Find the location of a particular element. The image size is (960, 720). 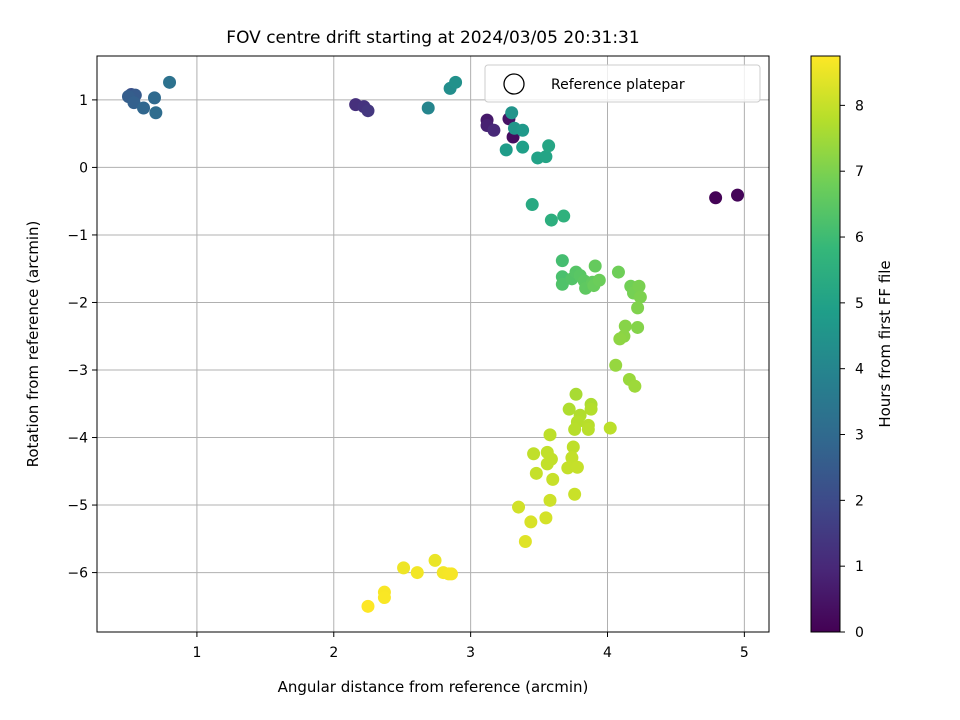

legend-box is located at coordinates (622, 83).